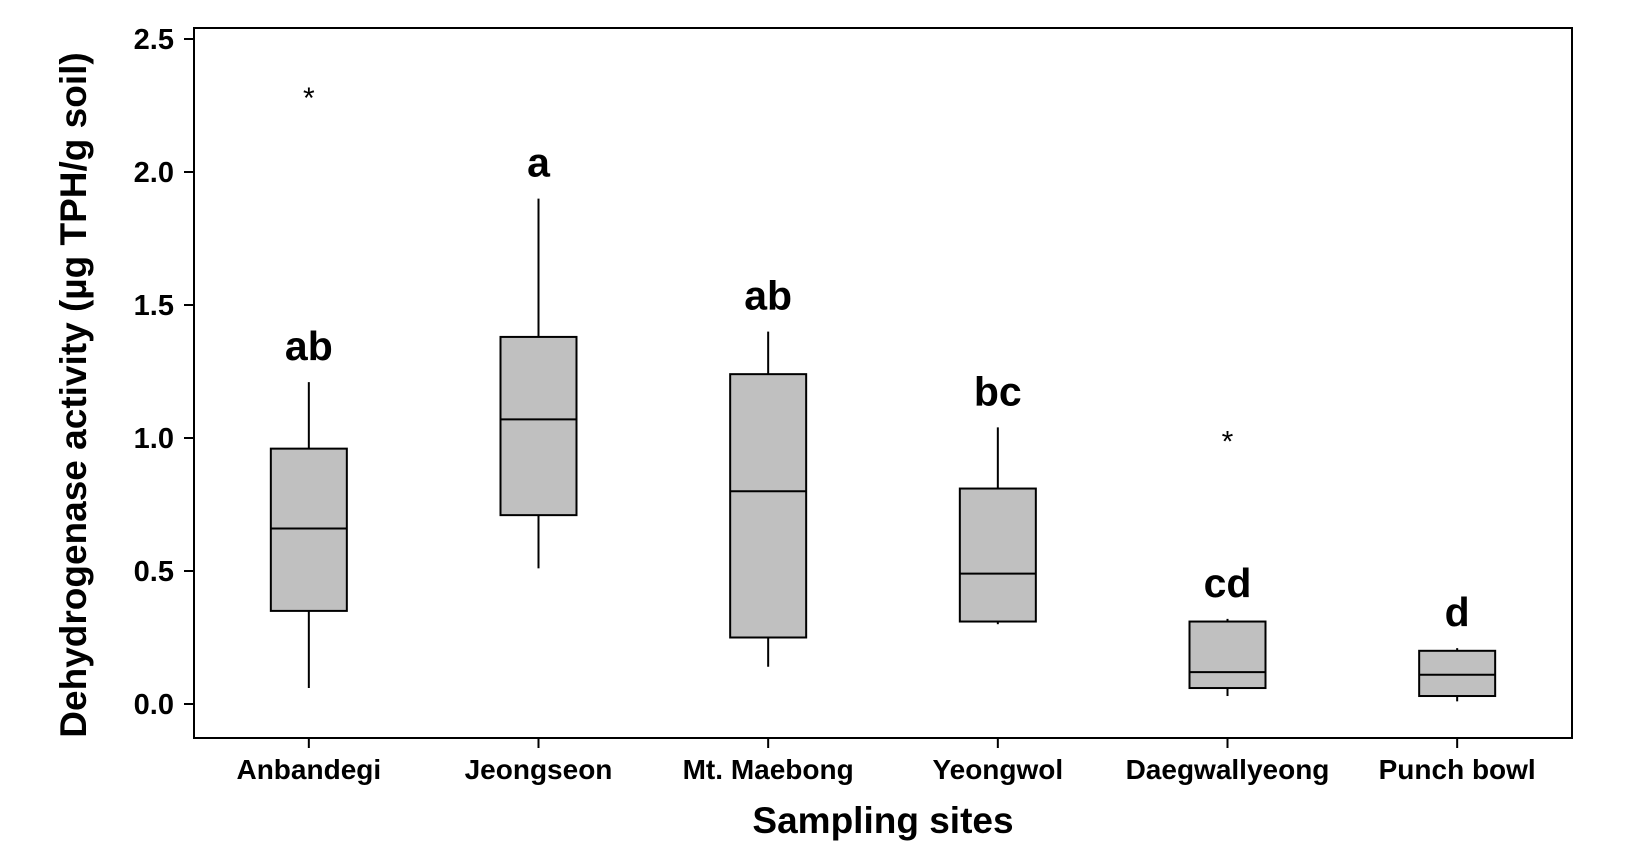  What do you see at coordinates (154, 439) in the screenshot?
I see `y-tick-label: 1.0` at bounding box center [154, 439].